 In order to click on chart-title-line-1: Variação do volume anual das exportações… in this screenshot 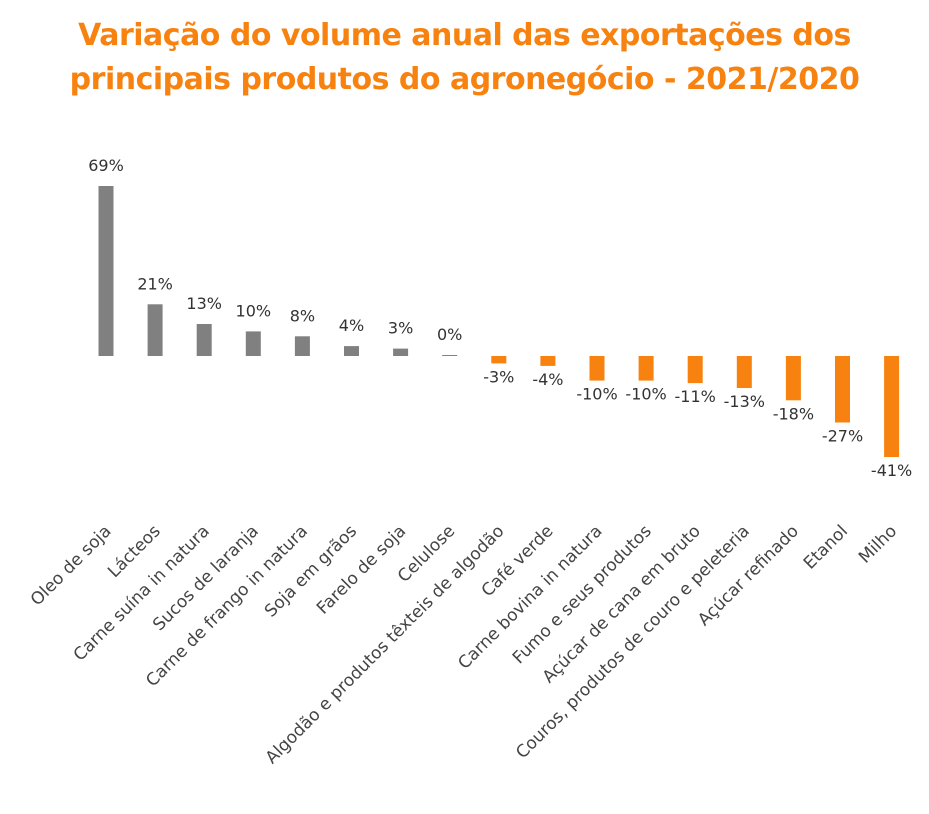, I will do `click(464, 35)`.